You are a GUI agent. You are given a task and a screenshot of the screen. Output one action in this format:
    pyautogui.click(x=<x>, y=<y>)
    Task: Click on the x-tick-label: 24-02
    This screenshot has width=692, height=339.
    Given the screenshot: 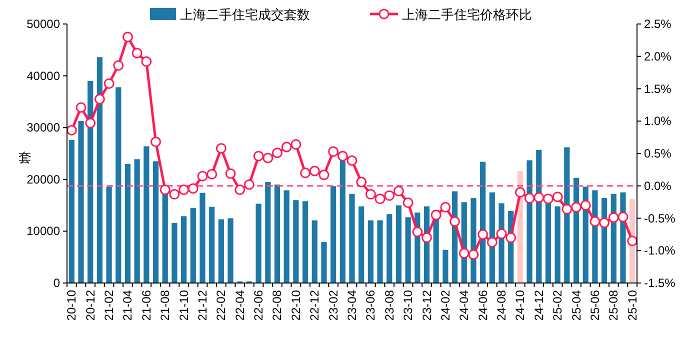 What is the action you would take?
    pyautogui.click(x=445, y=305)
    